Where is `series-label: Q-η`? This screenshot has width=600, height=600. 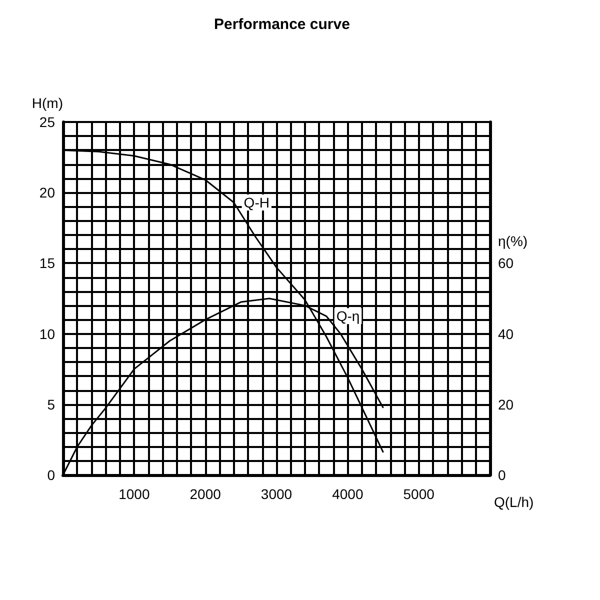 series-label: Q-η is located at coordinates (348, 316).